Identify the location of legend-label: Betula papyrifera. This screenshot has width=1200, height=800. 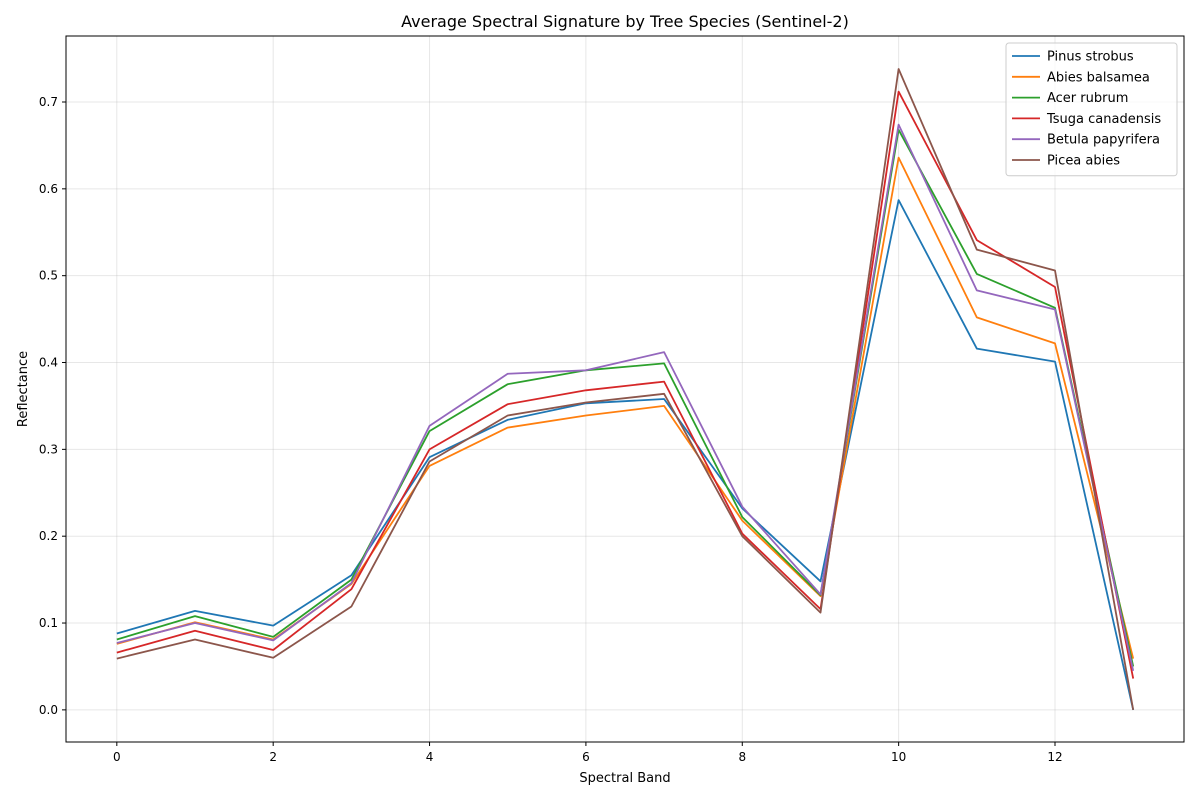
(1103, 140).